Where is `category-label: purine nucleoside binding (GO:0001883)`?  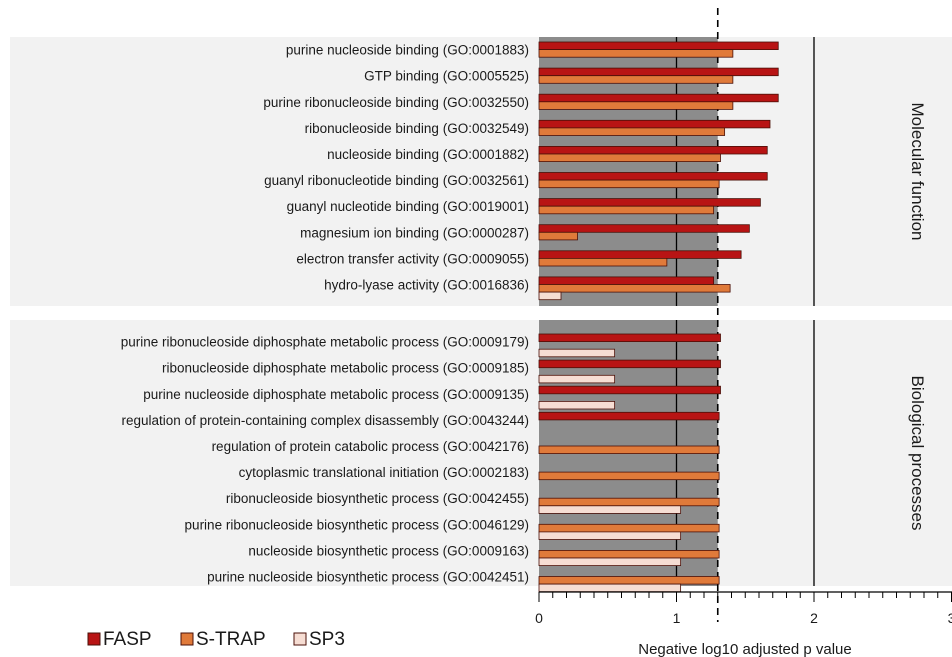
category-label: purine nucleoside binding (GO:0001883) is located at coordinates (407, 50).